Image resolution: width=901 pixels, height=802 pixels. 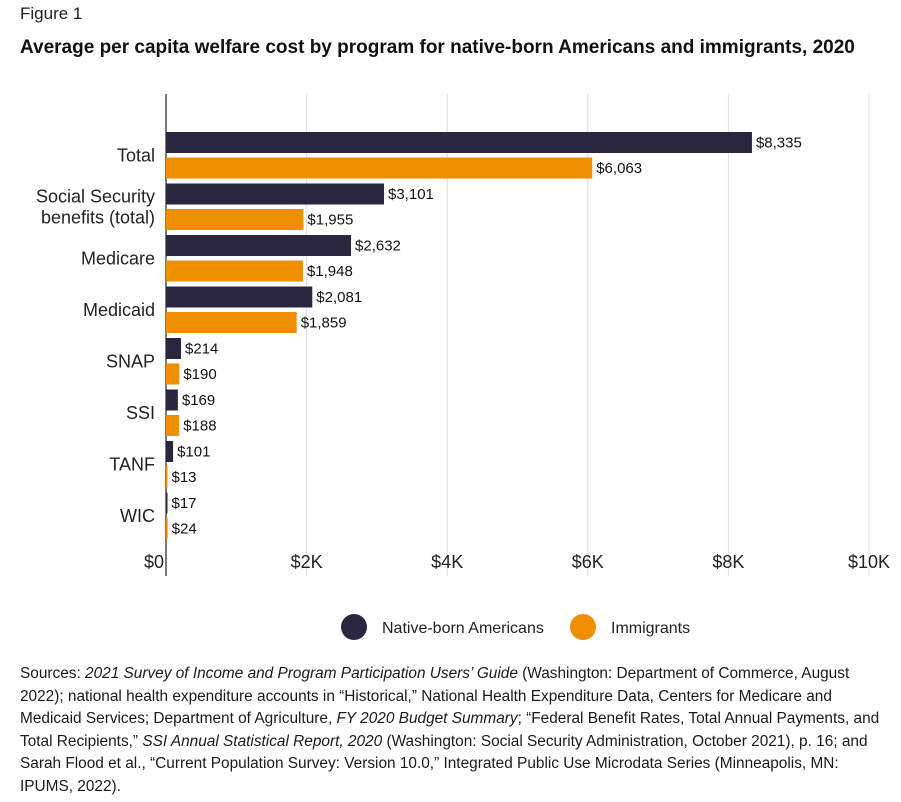 I want to click on category-label: SSI, so click(x=140, y=413).